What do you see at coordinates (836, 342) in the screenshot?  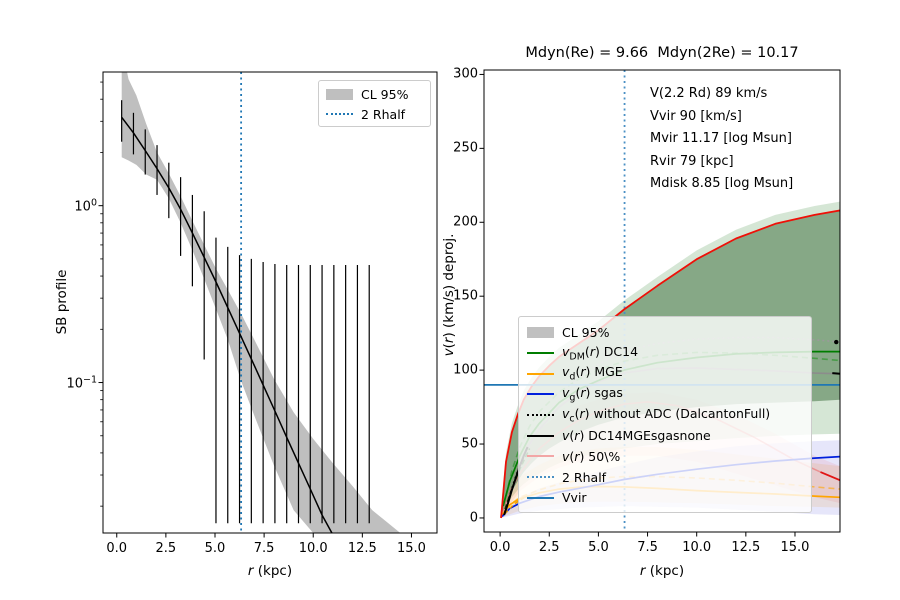 I see `vc-end-dot` at bounding box center [836, 342].